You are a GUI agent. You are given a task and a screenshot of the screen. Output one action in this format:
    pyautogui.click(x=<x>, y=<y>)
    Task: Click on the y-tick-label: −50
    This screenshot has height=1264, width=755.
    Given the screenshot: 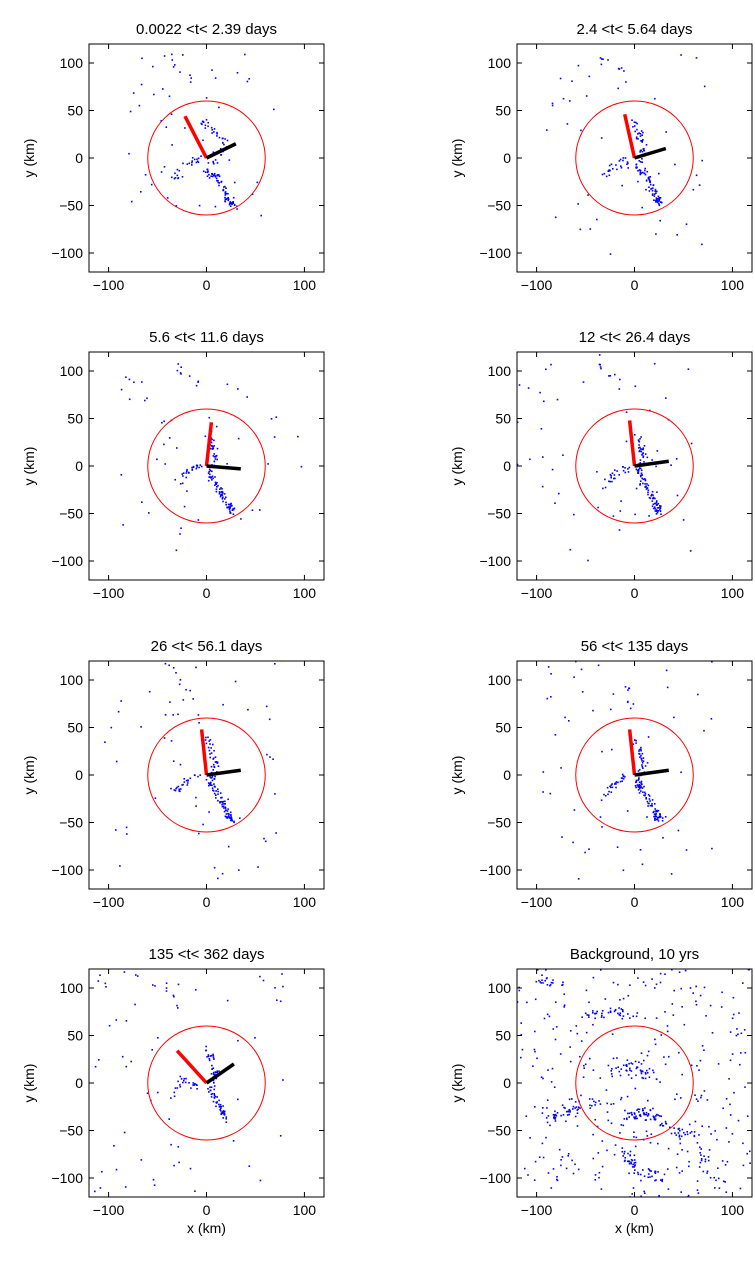 What is the action you would take?
    pyautogui.click(x=499, y=823)
    